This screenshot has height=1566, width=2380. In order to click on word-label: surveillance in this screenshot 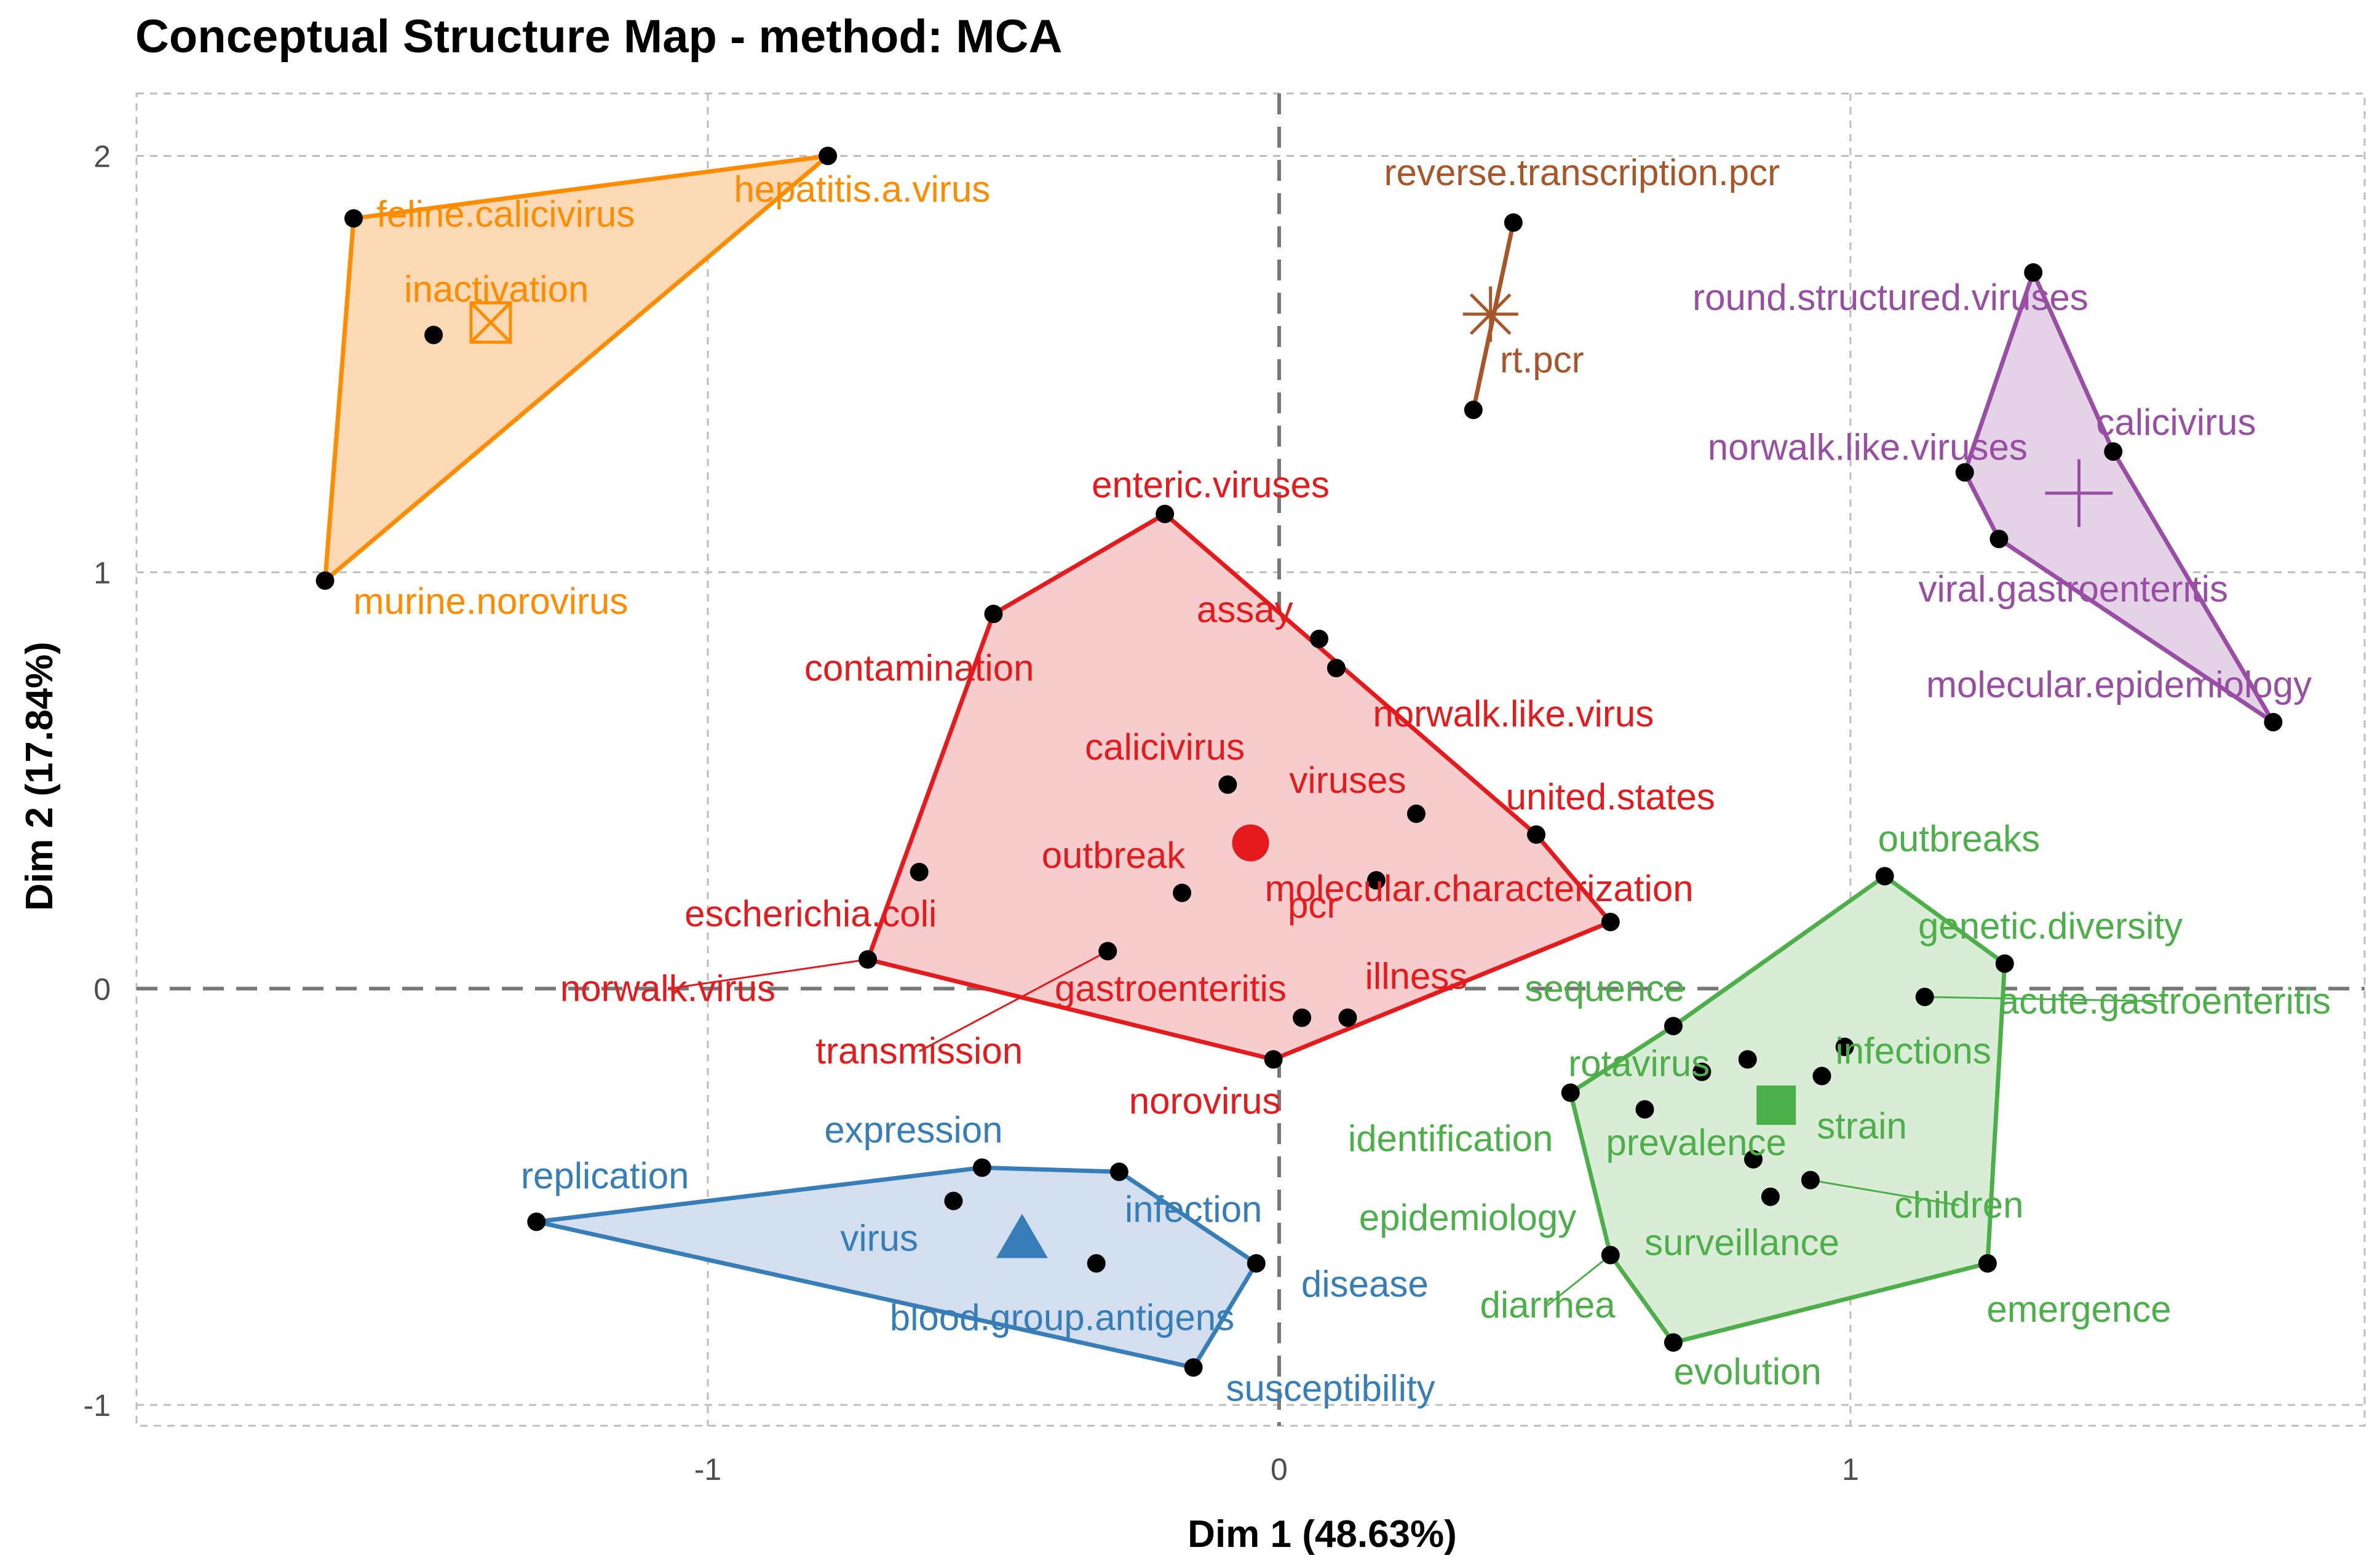, I will do `click(1741, 1242)`.